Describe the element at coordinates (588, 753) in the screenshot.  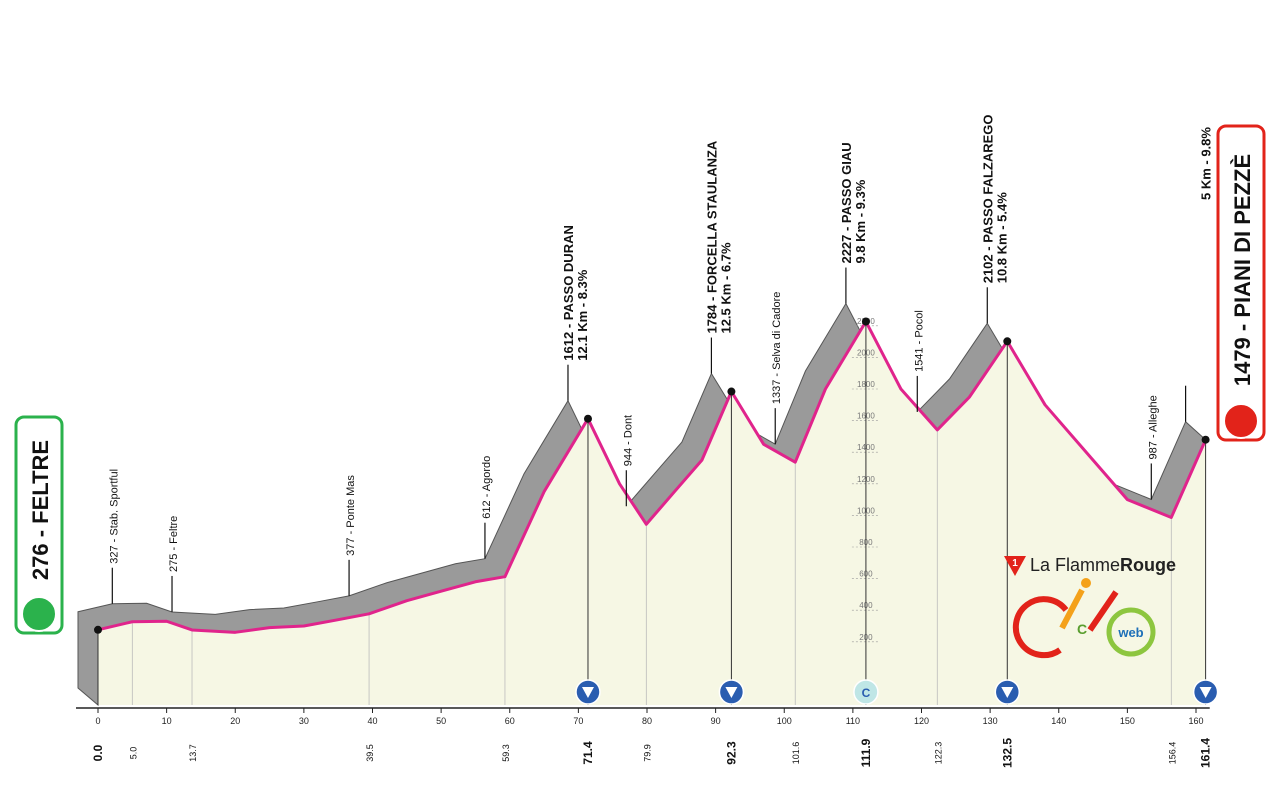
I see `waypoint-km: 71.4` at that location.